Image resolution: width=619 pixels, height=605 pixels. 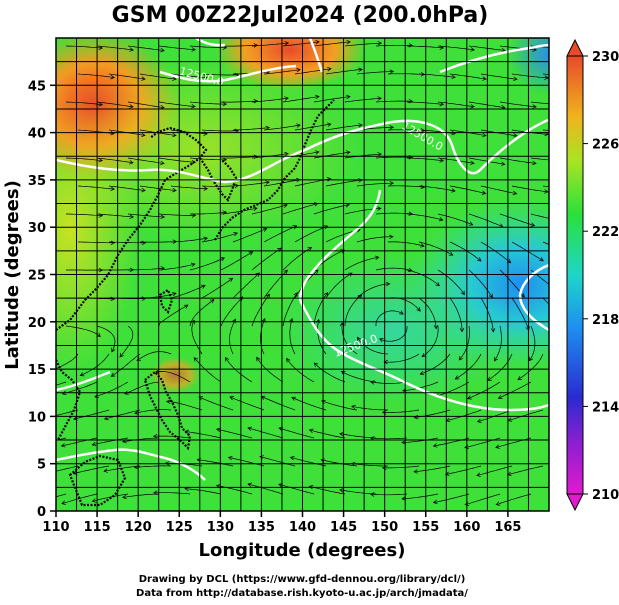 What do you see at coordinates (507, 527) in the screenshot?
I see `x-tick-label: 165` at bounding box center [507, 527].